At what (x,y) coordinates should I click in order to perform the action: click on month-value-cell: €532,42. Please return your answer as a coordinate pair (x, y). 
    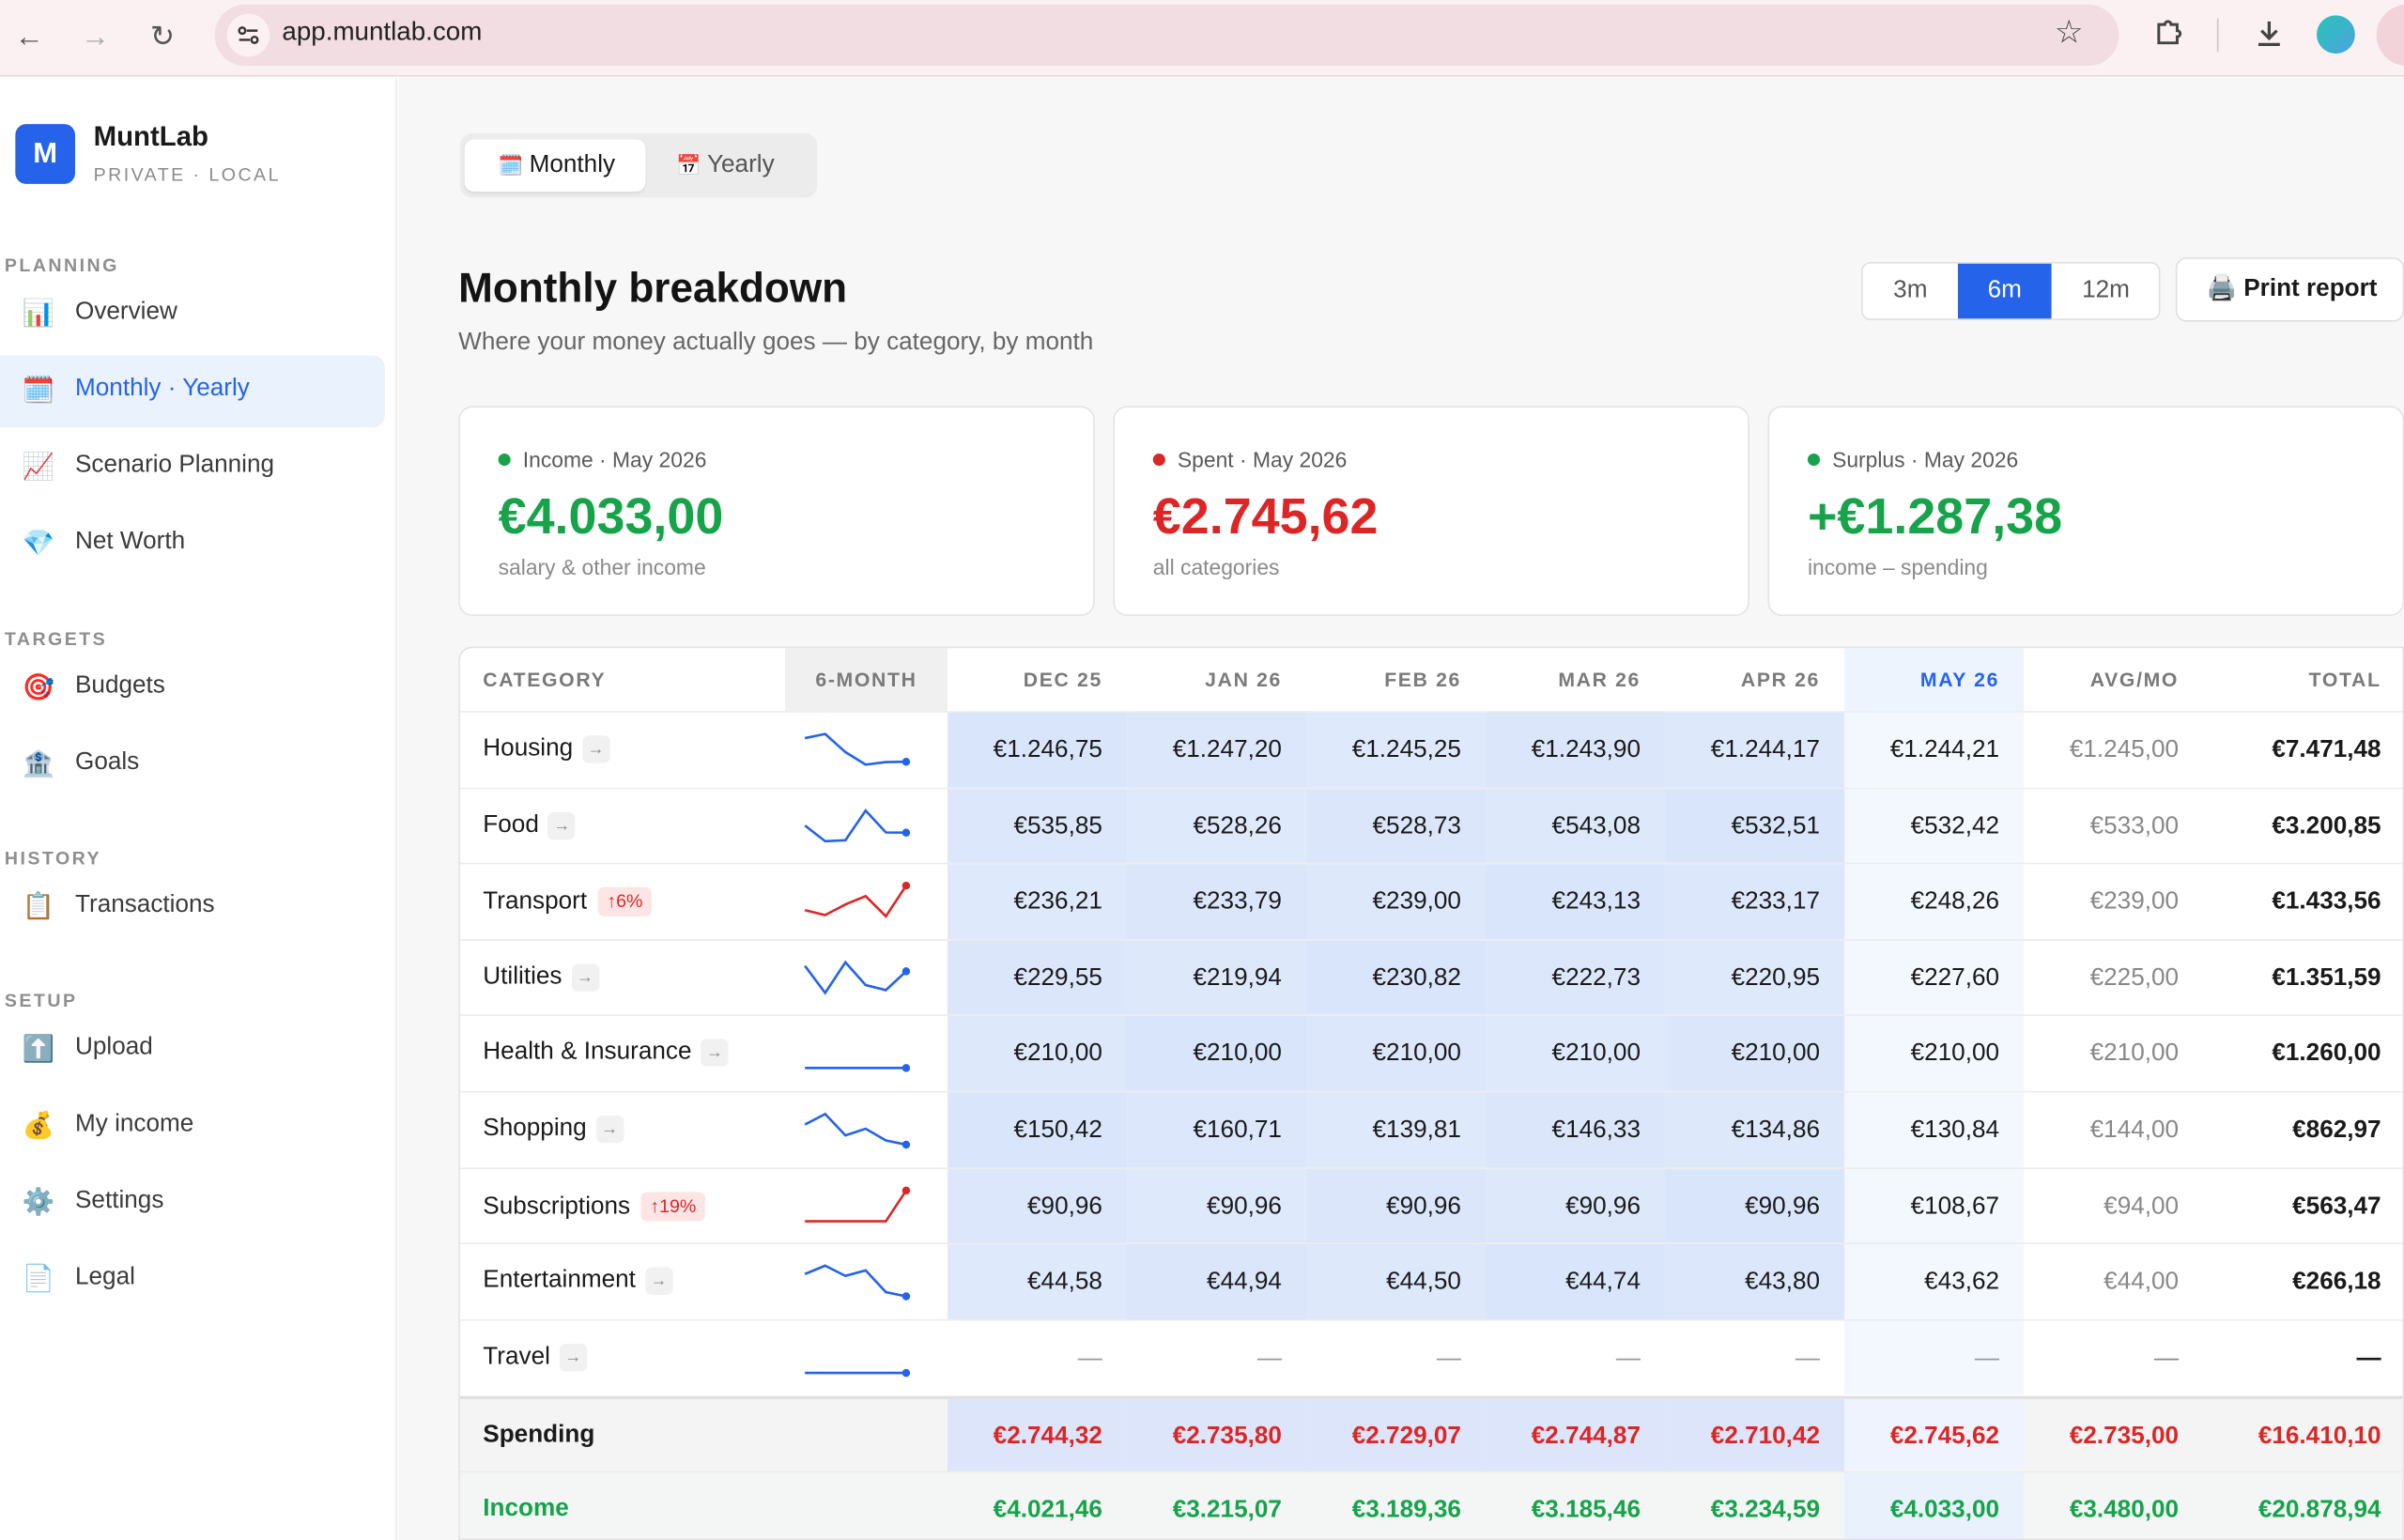
    Looking at the image, I should click on (1934, 826).